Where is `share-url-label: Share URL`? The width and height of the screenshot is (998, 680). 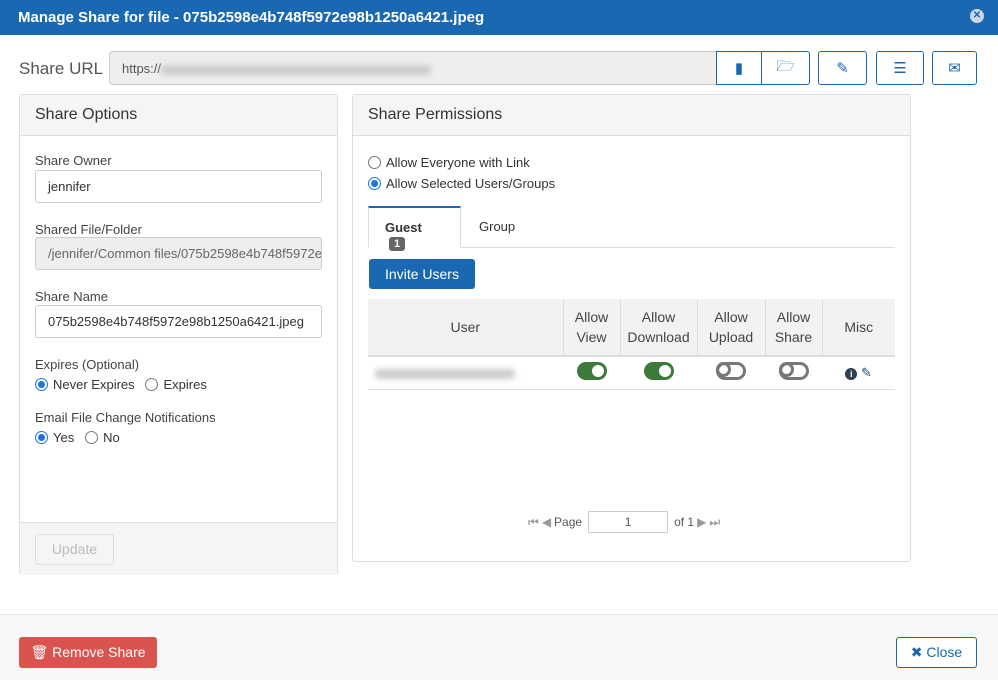 share-url-label: Share URL is located at coordinates (61, 68).